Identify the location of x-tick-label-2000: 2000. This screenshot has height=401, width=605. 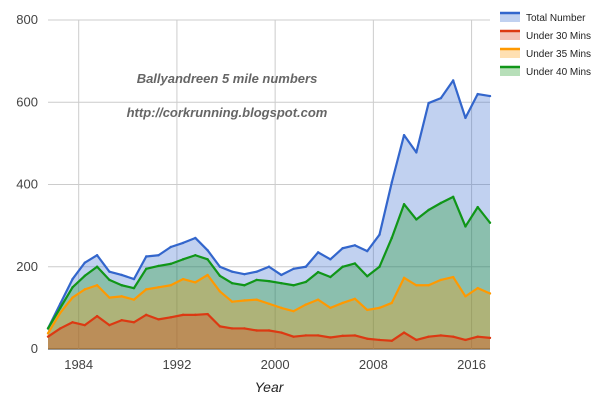
(275, 364).